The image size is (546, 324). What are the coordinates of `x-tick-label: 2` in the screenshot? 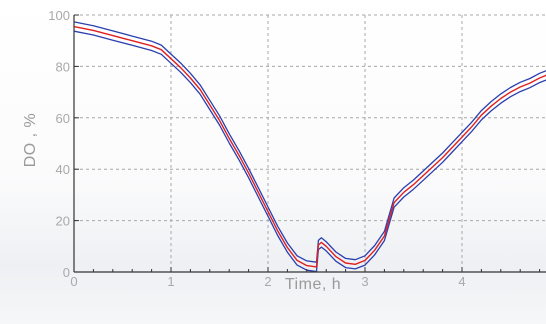 It's located at (267, 281).